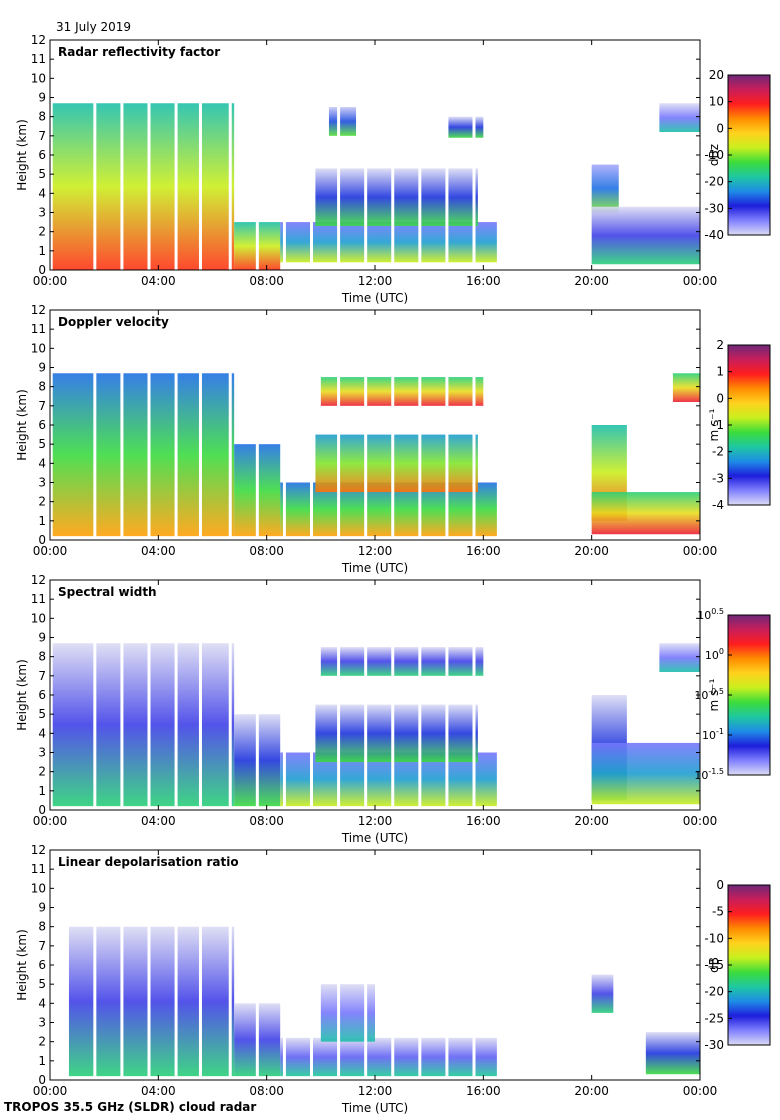  What do you see at coordinates (716, 102) in the screenshot?
I see `colorbar-tick-label: 10` at bounding box center [716, 102].